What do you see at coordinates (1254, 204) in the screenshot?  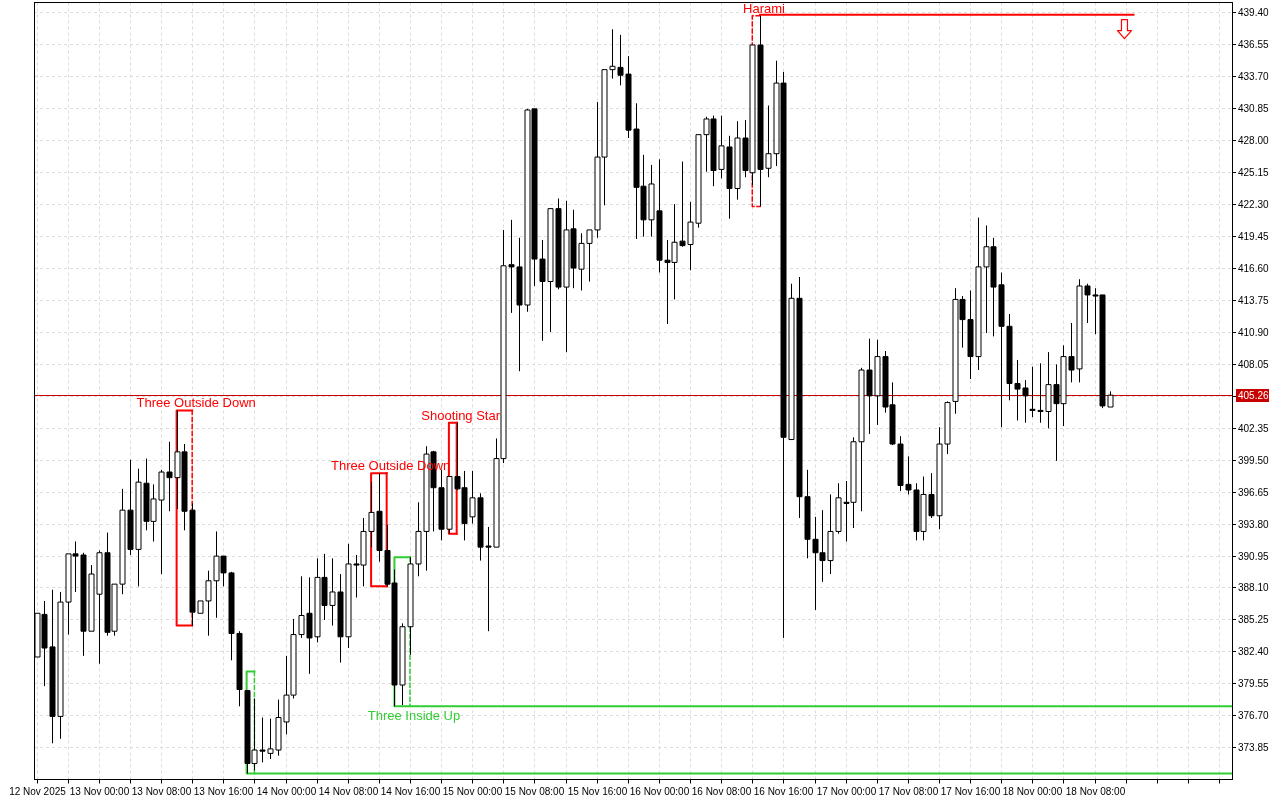 I see `y-tick-label: 422.30` at bounding box center [1254, 204].